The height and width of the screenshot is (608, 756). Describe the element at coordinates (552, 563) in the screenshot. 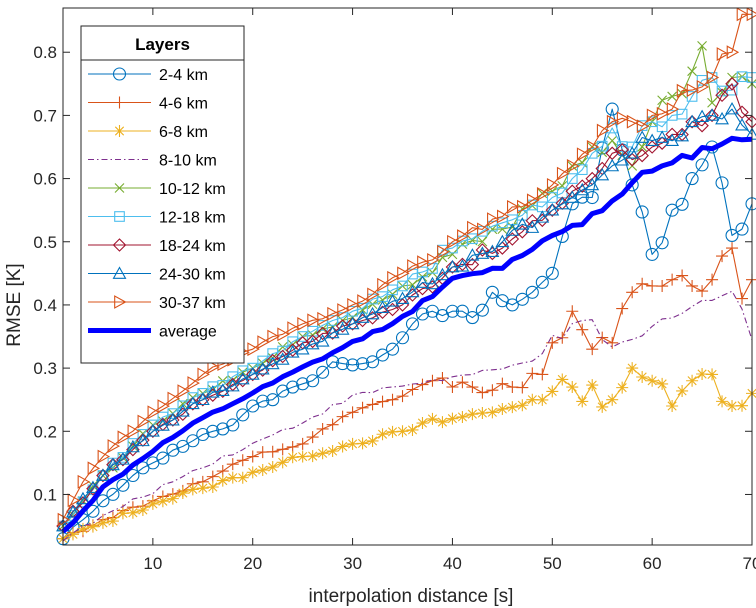

I see `x-tick-label: 50` at that location.